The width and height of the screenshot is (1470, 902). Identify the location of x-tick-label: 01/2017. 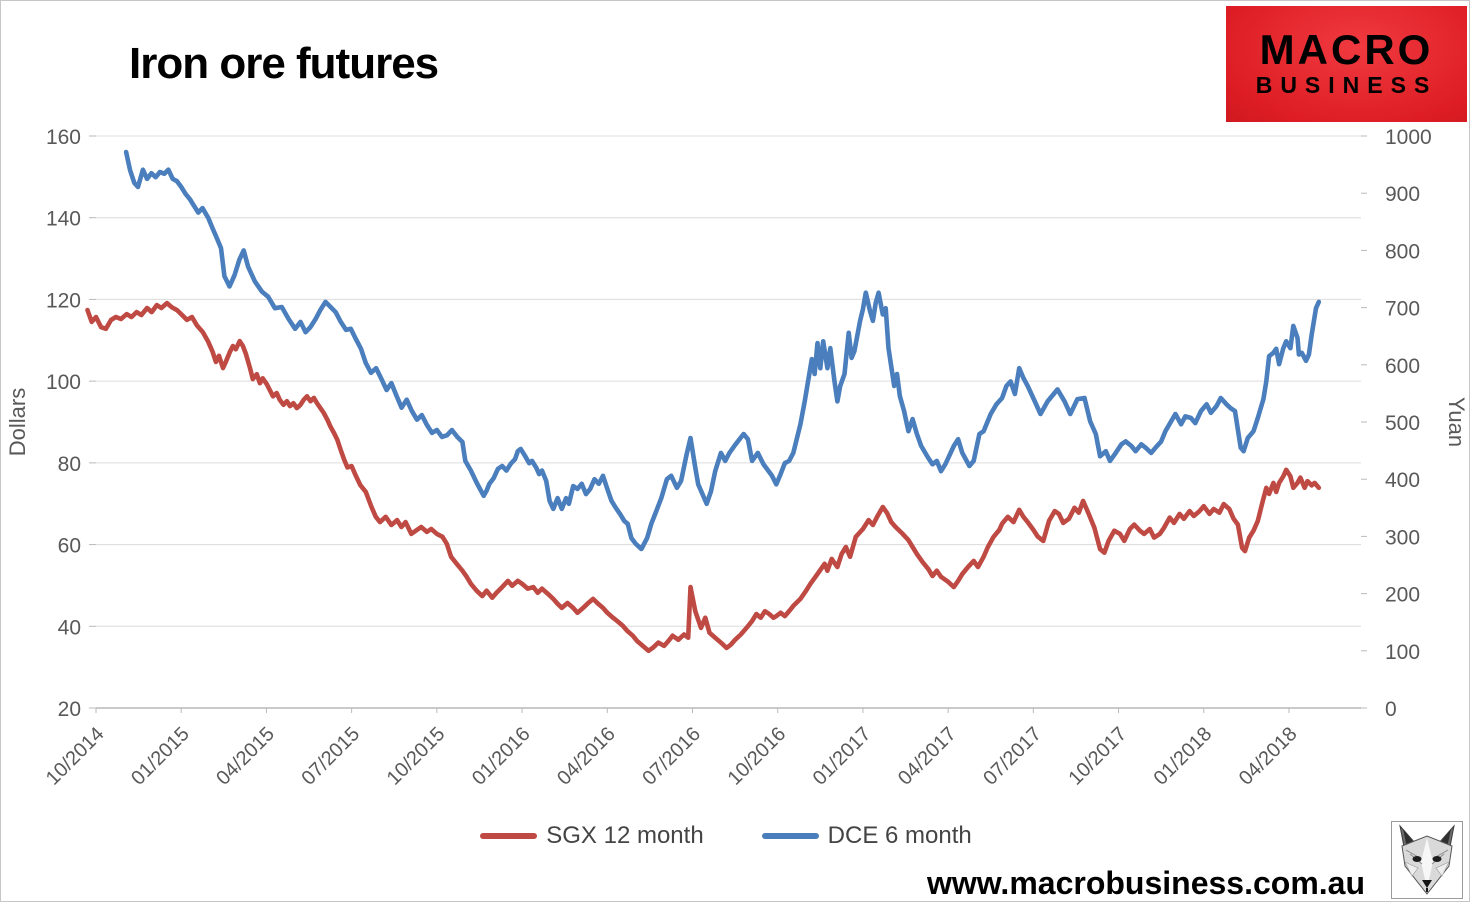
(842, 756).